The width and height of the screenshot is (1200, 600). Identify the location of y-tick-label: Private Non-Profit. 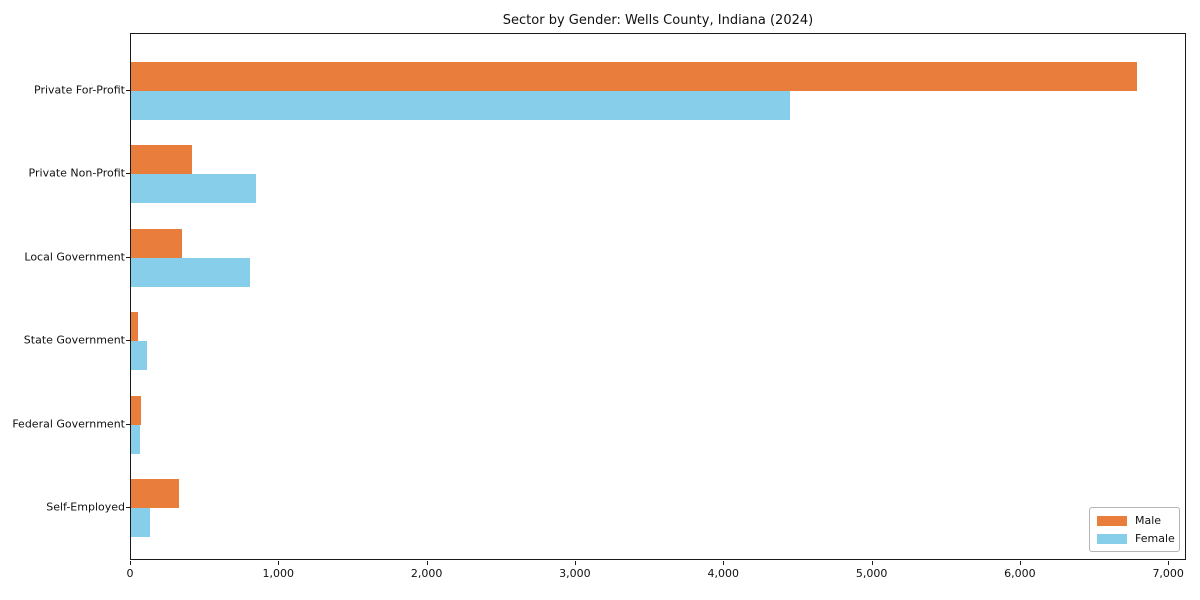
(76, 173).